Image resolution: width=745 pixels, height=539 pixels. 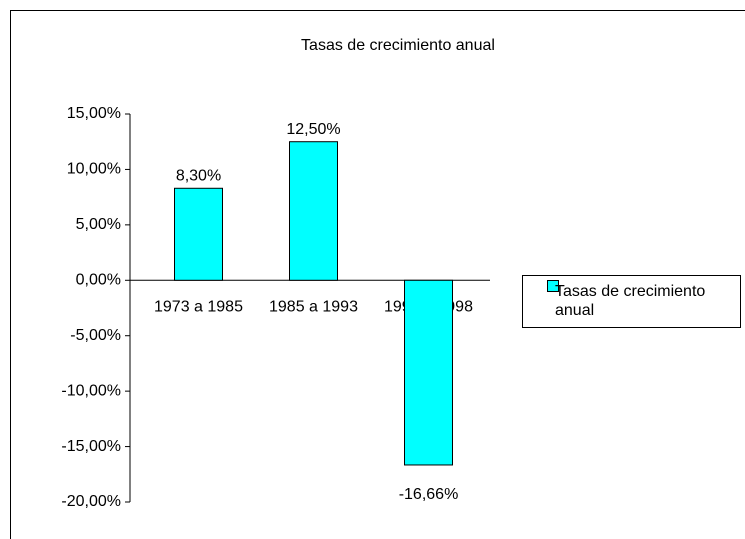 What do you see at coordinates (91, 501) in the screenshot?
I see `y-tick-label: -20,00%` at bounding box center [91, 501].